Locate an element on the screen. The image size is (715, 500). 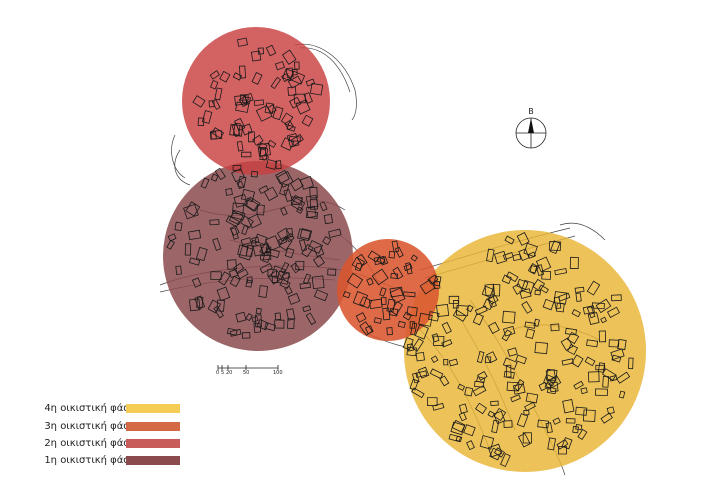
legend-label: 1η οικιστική φάση is located at coordinates (90, 460).